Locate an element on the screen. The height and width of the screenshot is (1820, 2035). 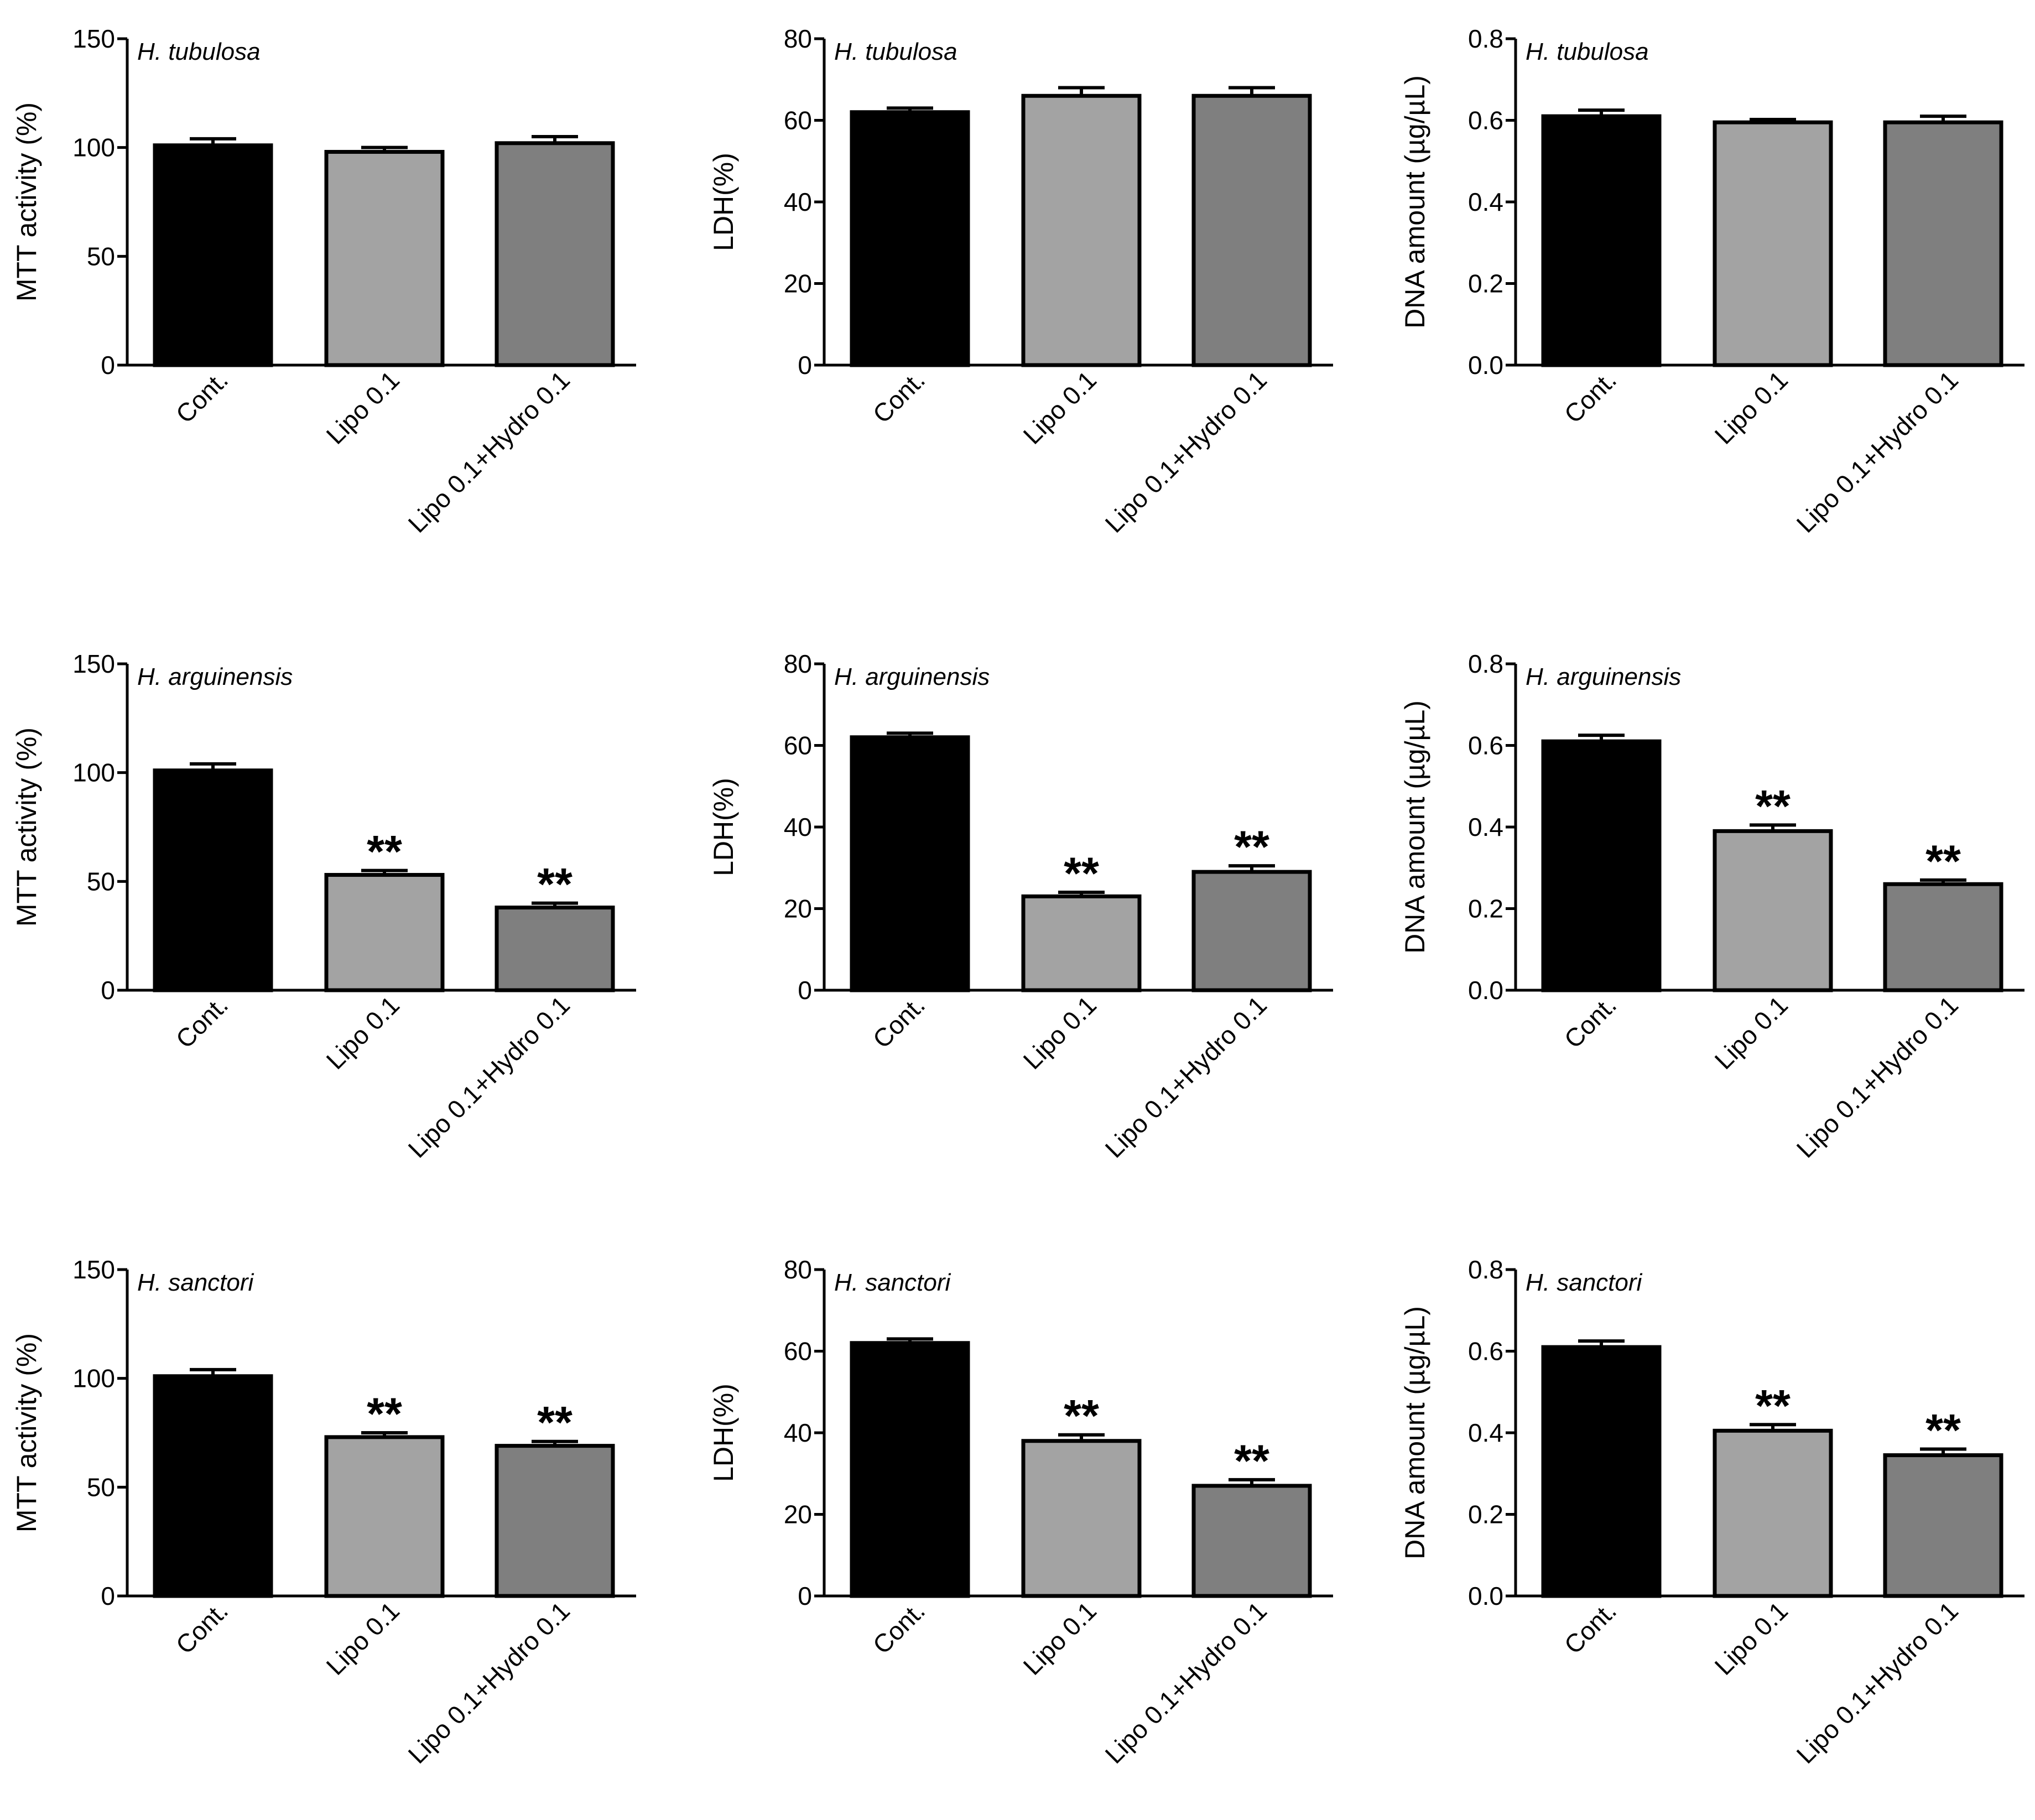
y-tick-label: 100 is located at coordinates (93, 772).